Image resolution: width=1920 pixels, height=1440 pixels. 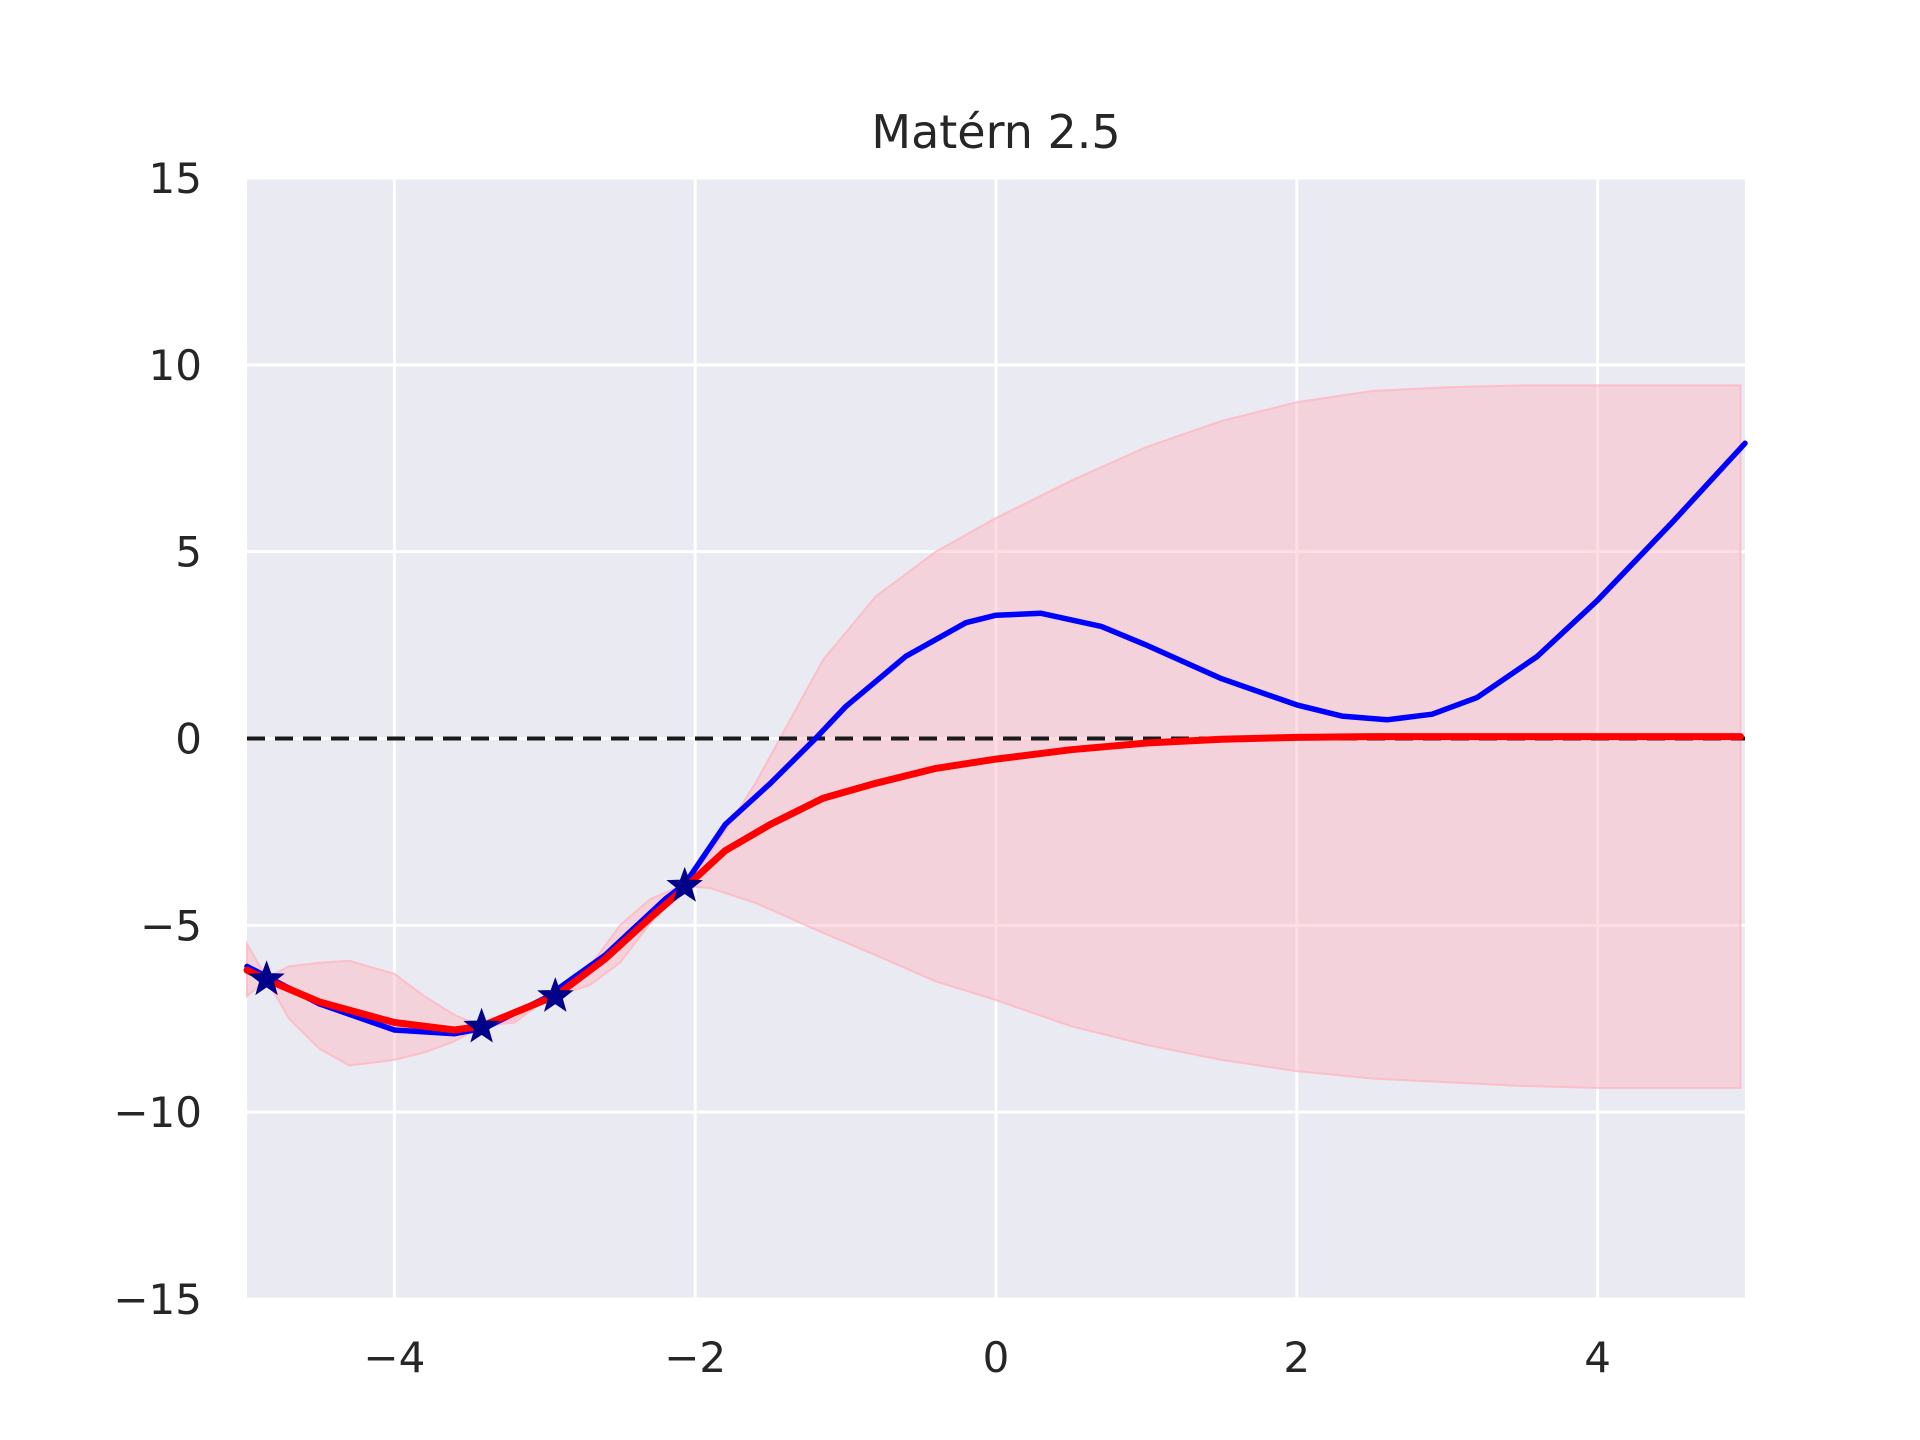 I want to click on y-tick-label: 15, so click(x=175, y=178).